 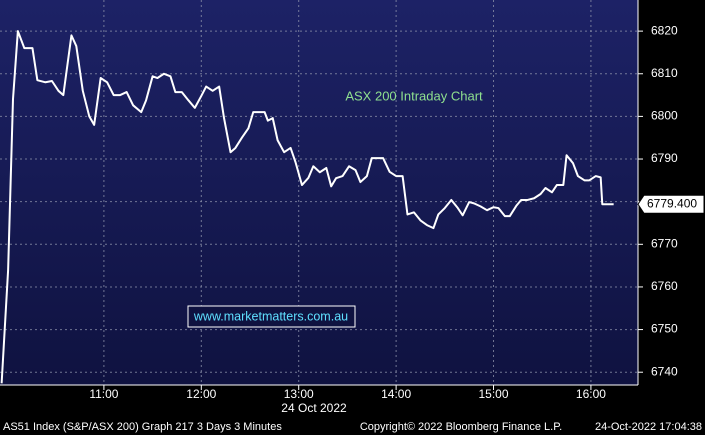 I want to click on watermark-box, so click(x=271, y=316).